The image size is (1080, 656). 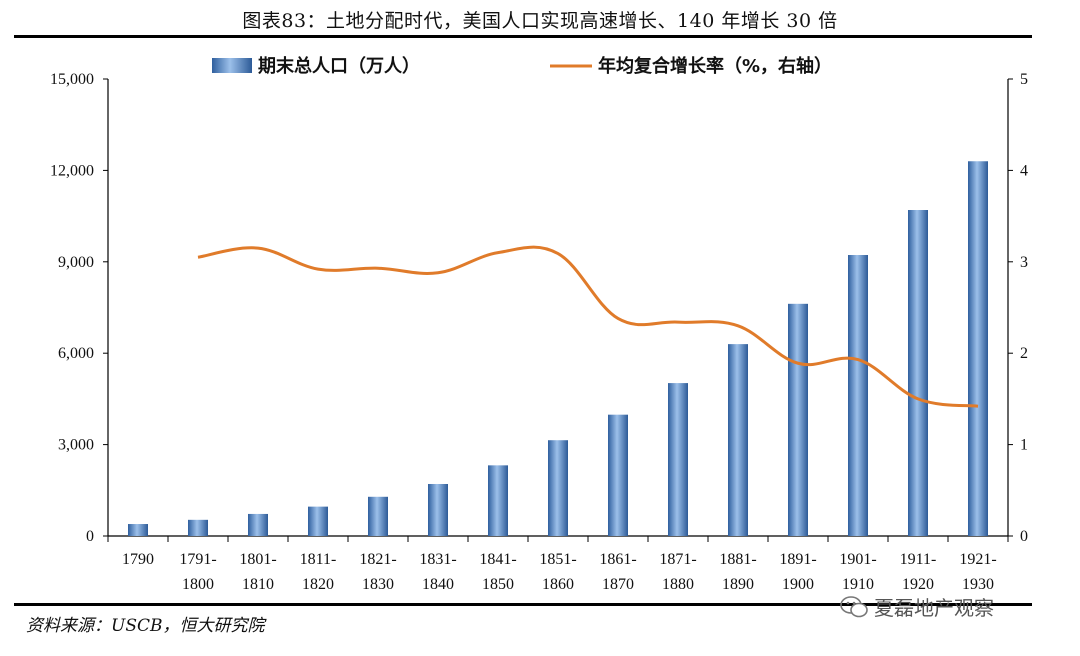 I want to click on y-right-tick-label: 1, so click(x=1024, y=445).